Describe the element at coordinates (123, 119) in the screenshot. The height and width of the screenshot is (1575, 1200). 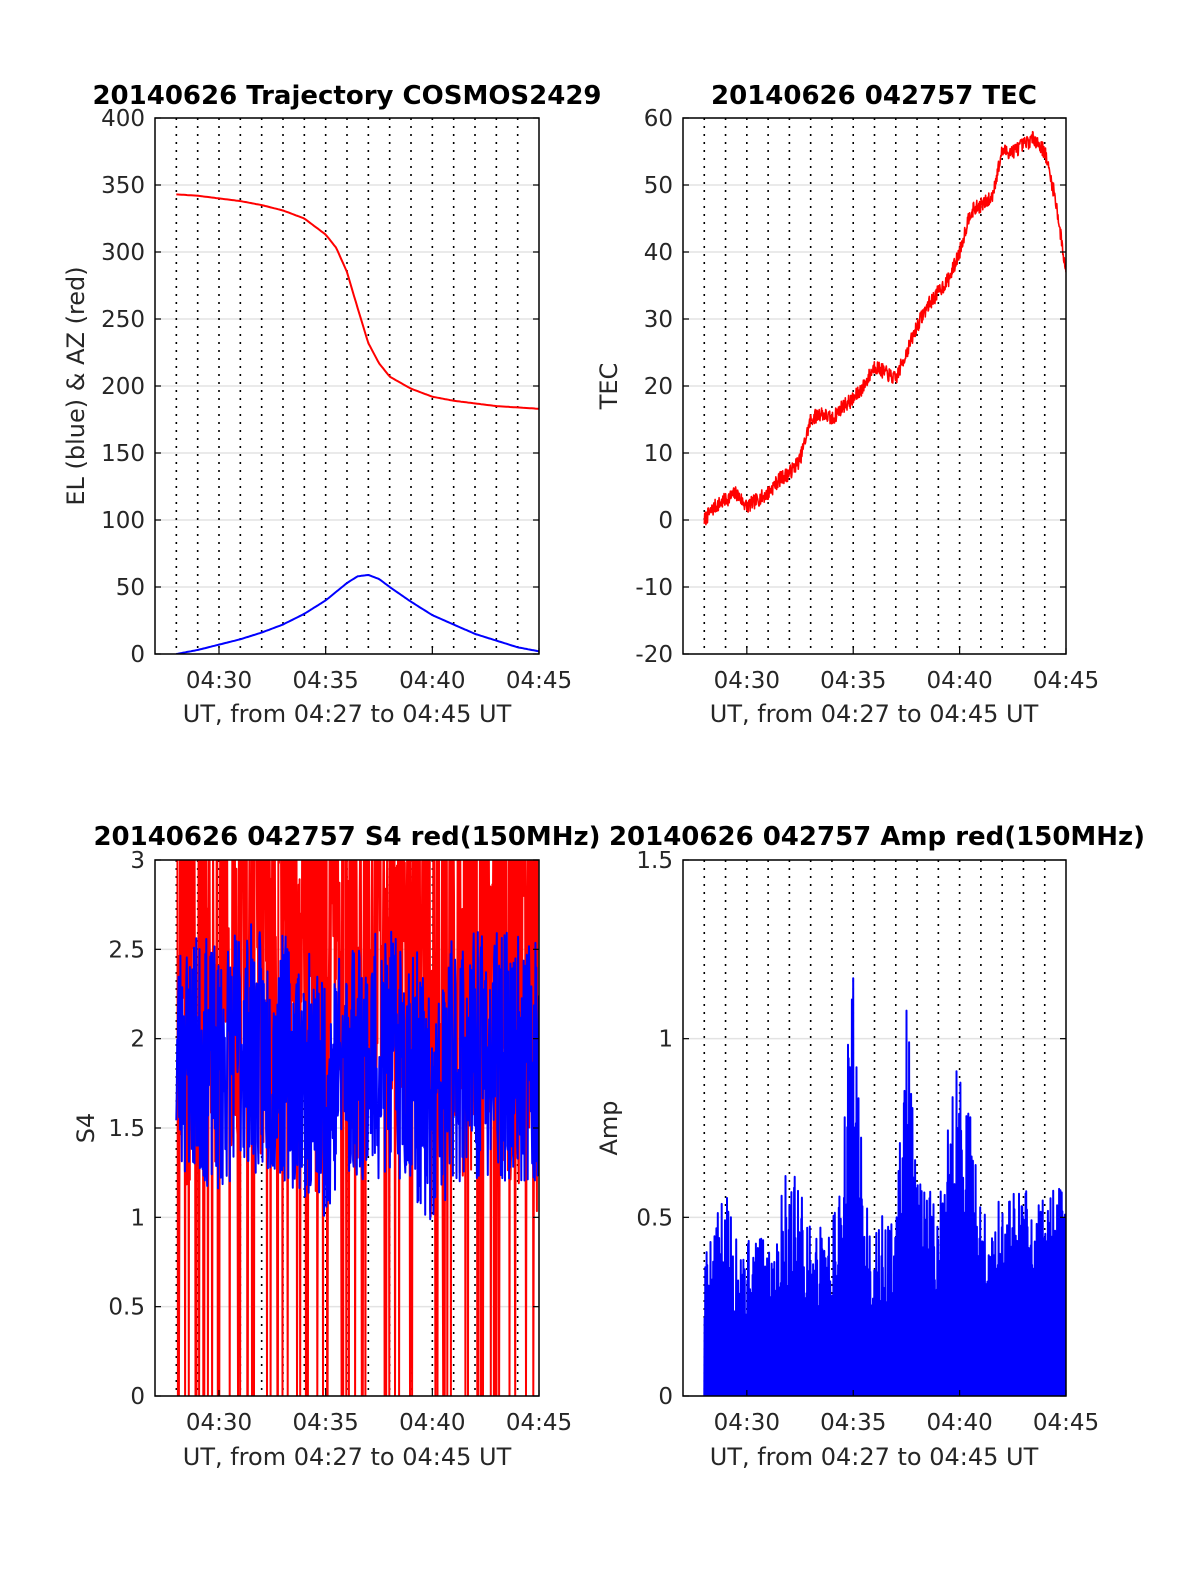
I see `panel-trajectory-ytick-label: 400` at that location.